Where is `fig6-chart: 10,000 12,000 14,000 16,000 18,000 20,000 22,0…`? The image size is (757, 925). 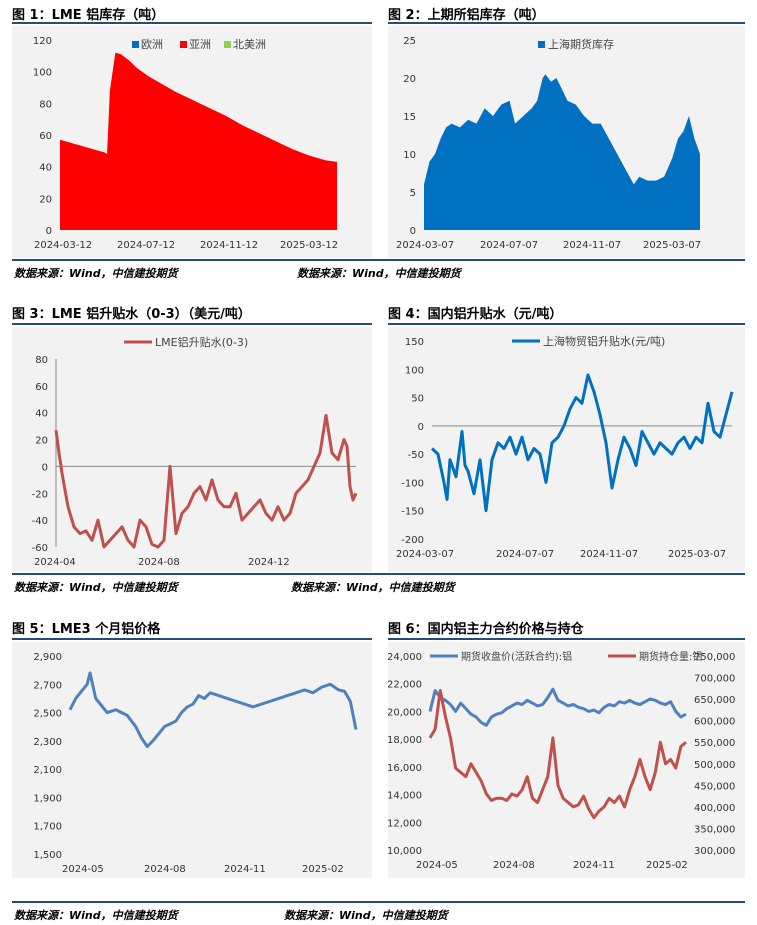 fig6-chart: 10,000 12,000 14,000 16,000 18,000 20,000 22,0… is located at coordinates (561, 760).